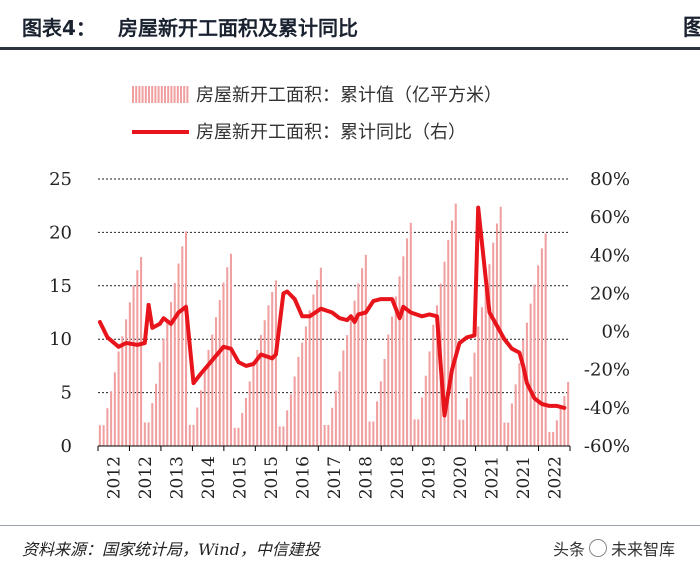 Image resolution: width=700 pixels, height=579 pixels. I want to click on watermark-text-1: 头条, so click(569, 549).